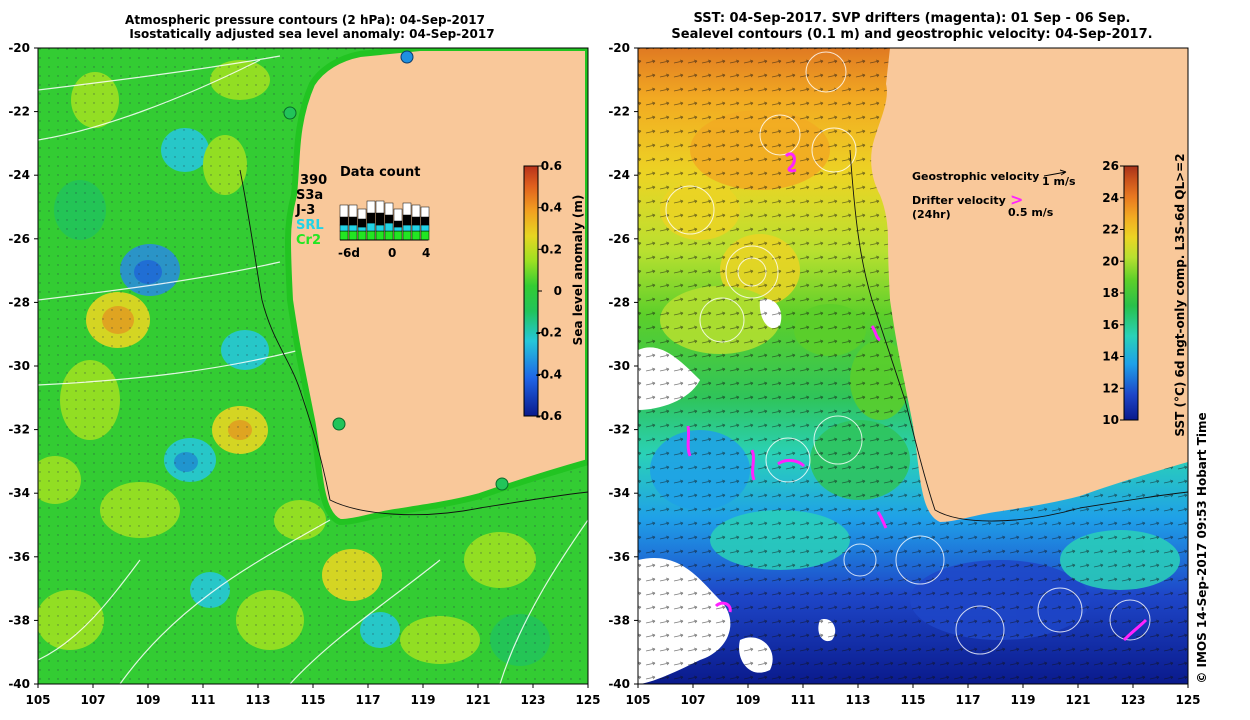  Describe the element at coordinates (551, 208) in the screenshot. I see `sla-colorbar-tick-label: 0.4` at that location.